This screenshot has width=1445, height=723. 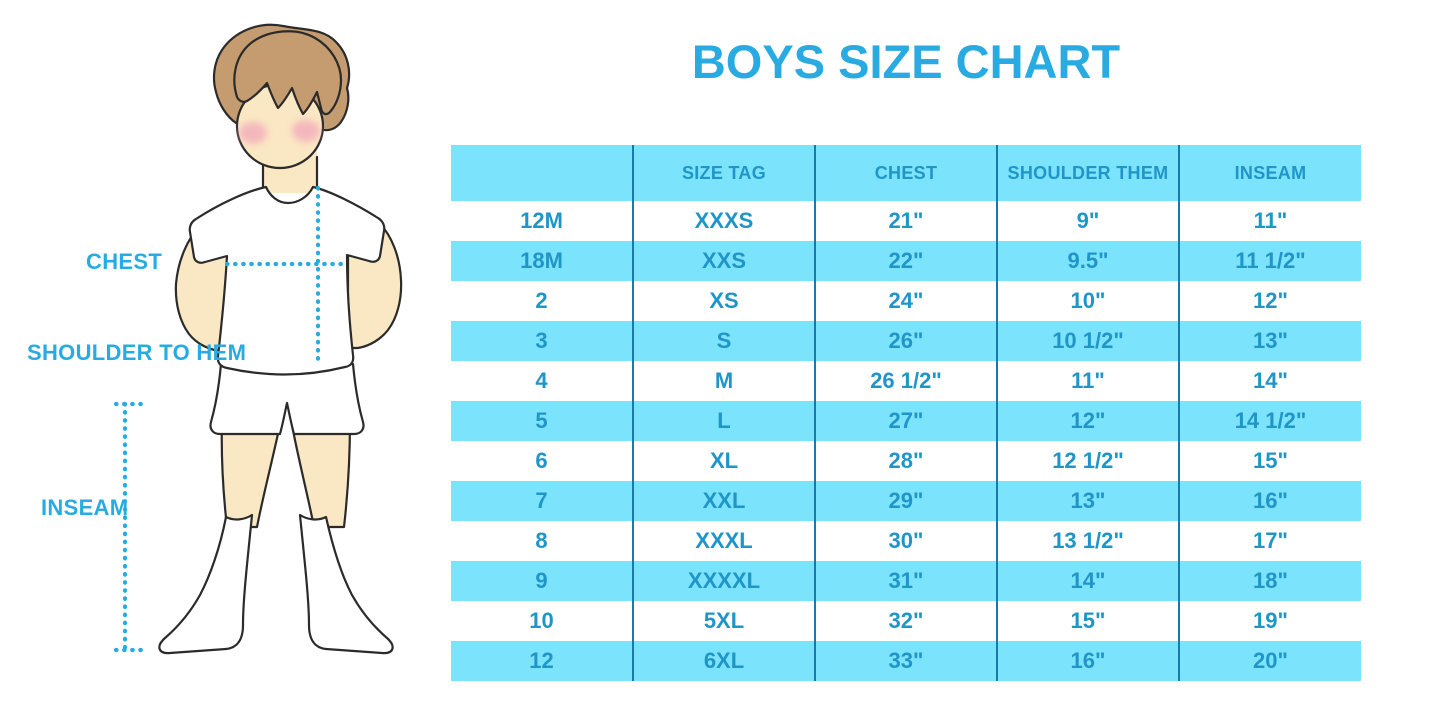 What do you see at coordinates (320, 473) in the screenshot?
I see `right-thigh` at bounding box center [320, 473].